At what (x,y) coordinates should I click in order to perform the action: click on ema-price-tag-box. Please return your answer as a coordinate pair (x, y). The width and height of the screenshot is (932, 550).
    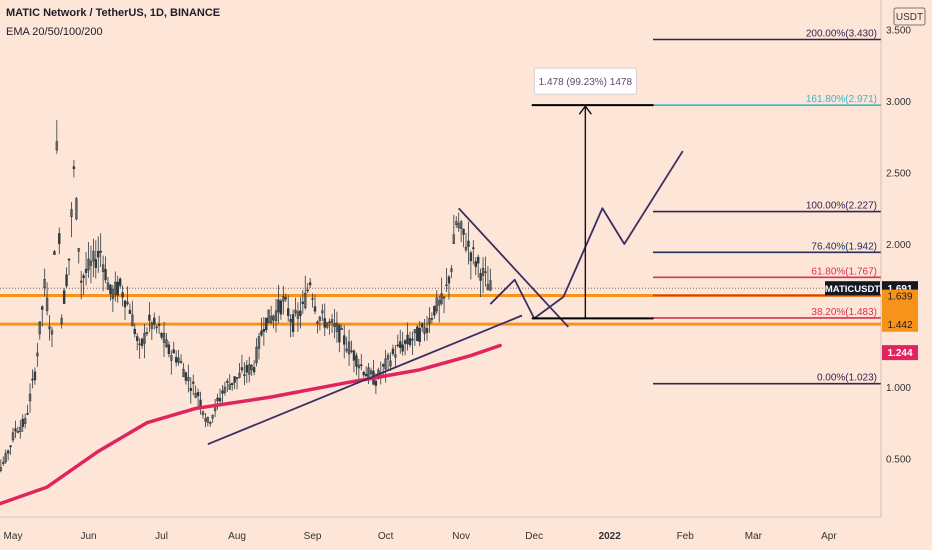
    Looking at the image, I should click on (900, 353).